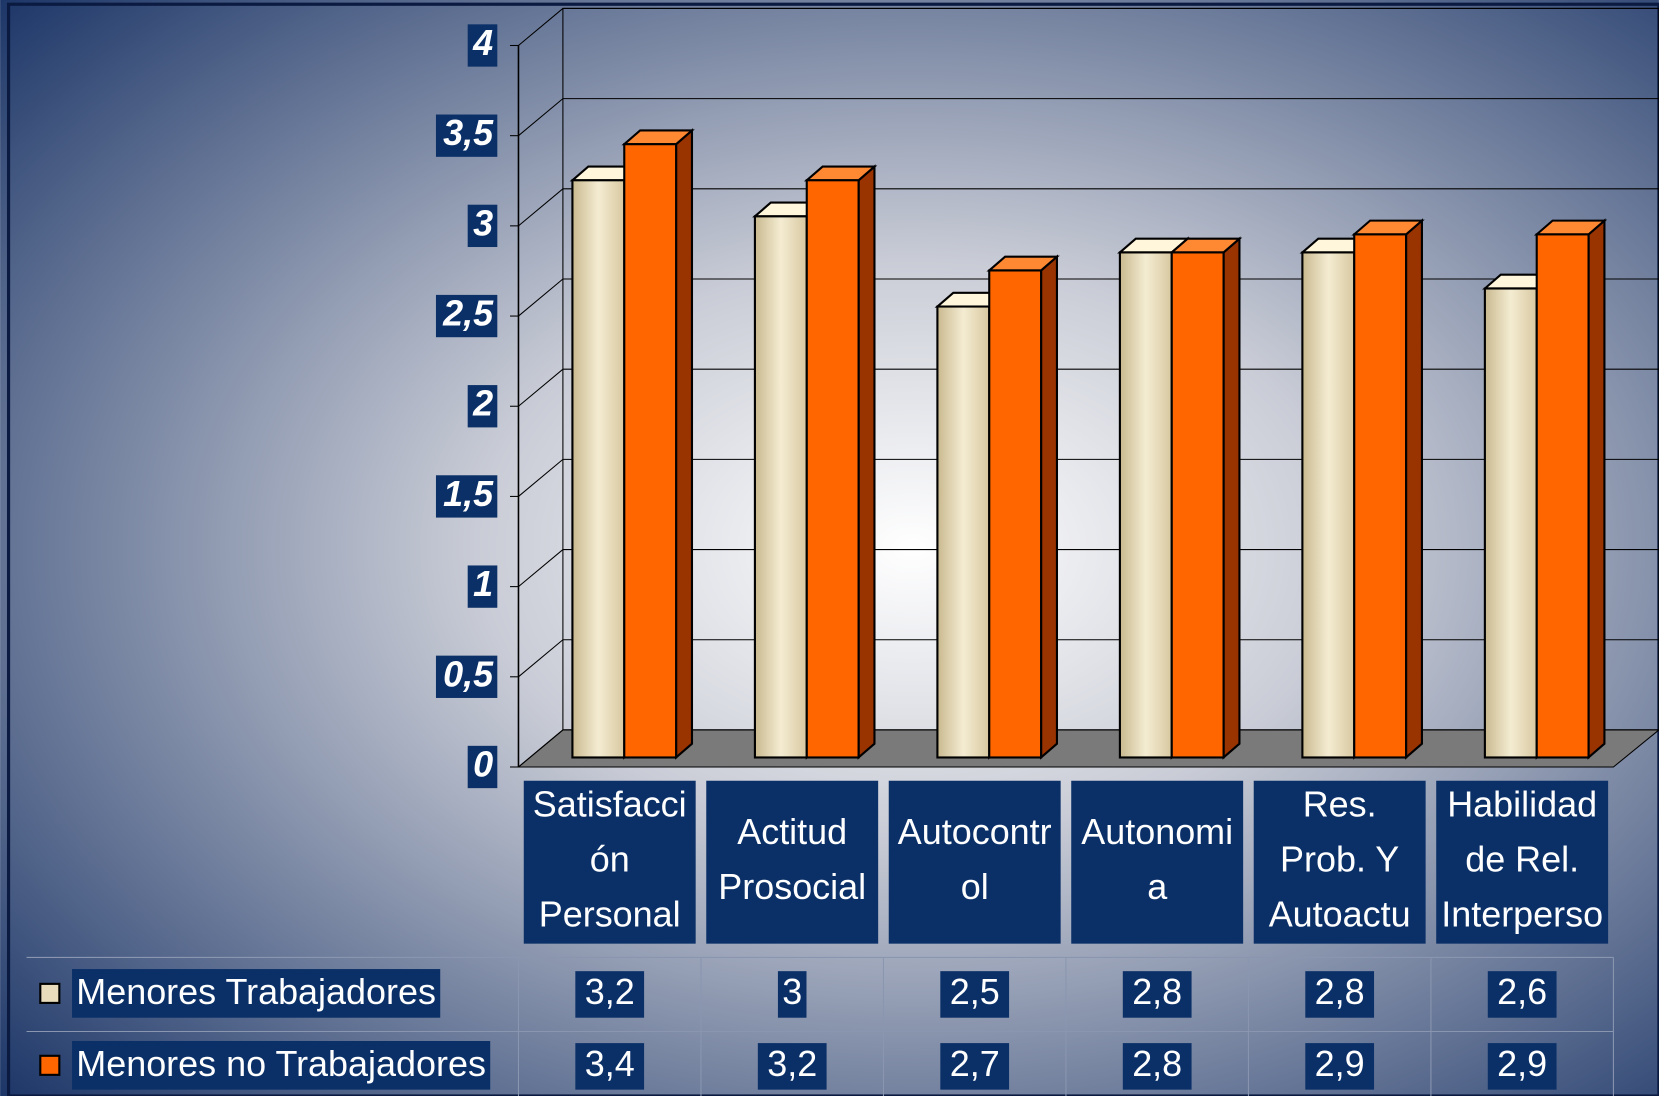  What do you see at coordinates (975, 831) in the screenshot?
I see `x-tick-label: Autocontr` at bounding box center [975, 831].